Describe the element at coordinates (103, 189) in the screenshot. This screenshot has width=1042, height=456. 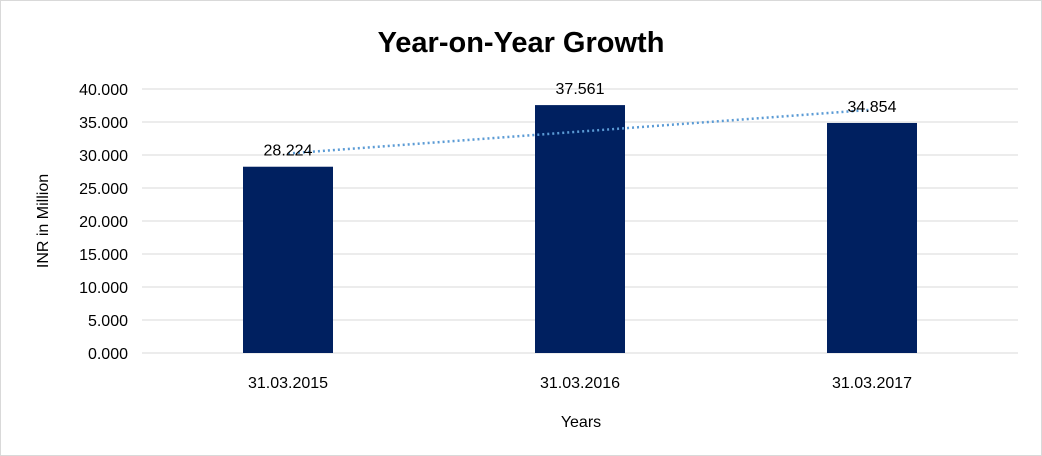
I see `y-tick-label: 25.000` at that location.